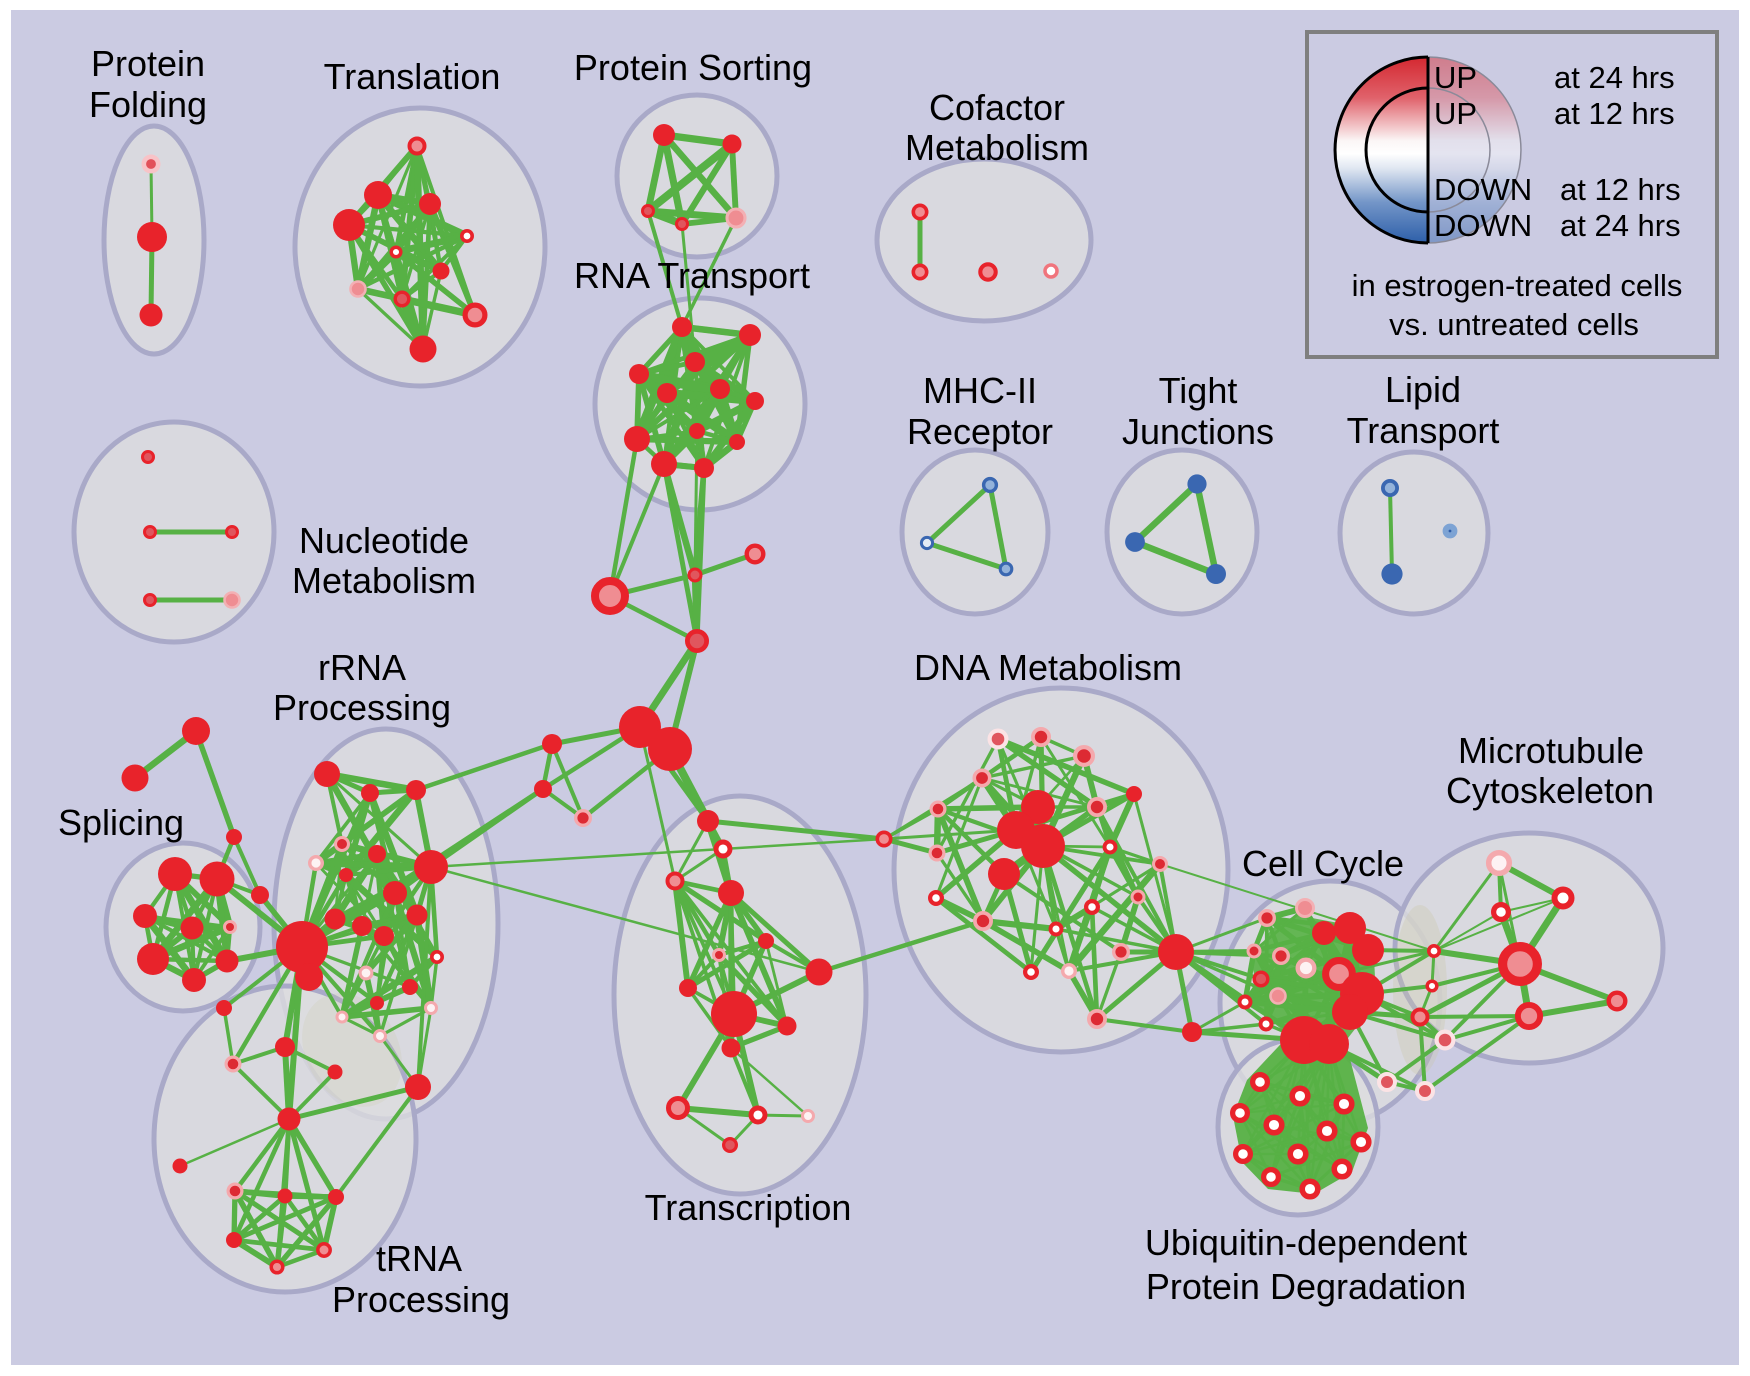 This screenshot has height=1376, width=1750. Describe the element at coordinates (384, 540) in the screenshot. I see `svg-text: Nucleotide` at that location.